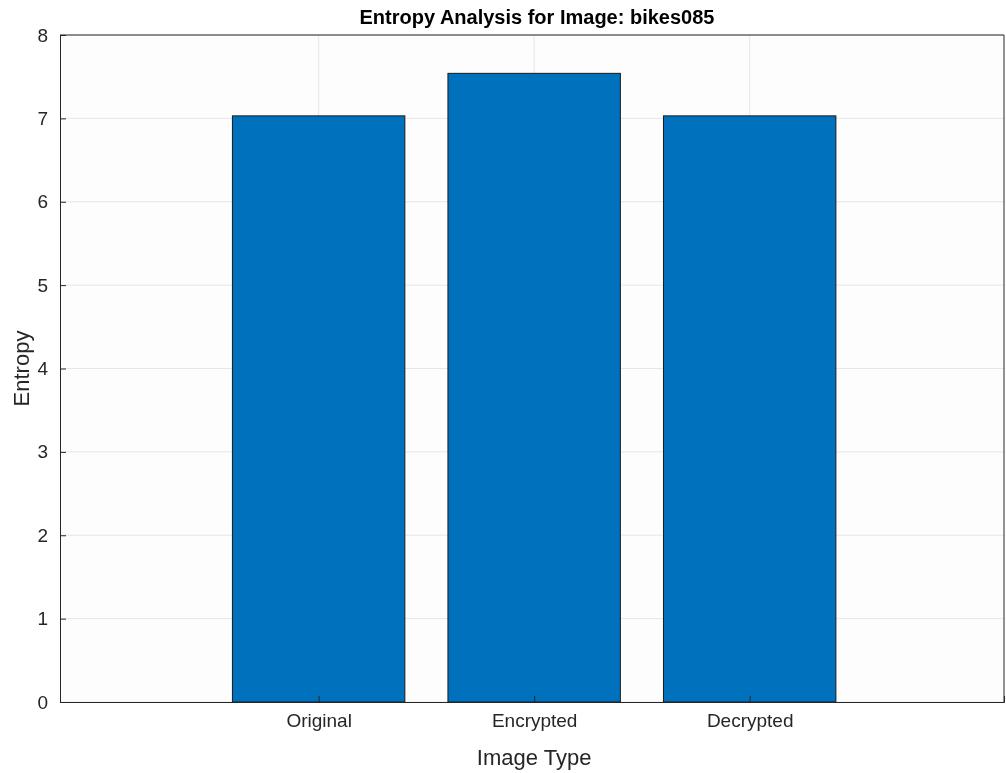 The image size is (1006, 773). What do you see at coordinates (42, 35) in the screenshot?
I see `y-tick-label: 8` at bounding box center [42, 35].